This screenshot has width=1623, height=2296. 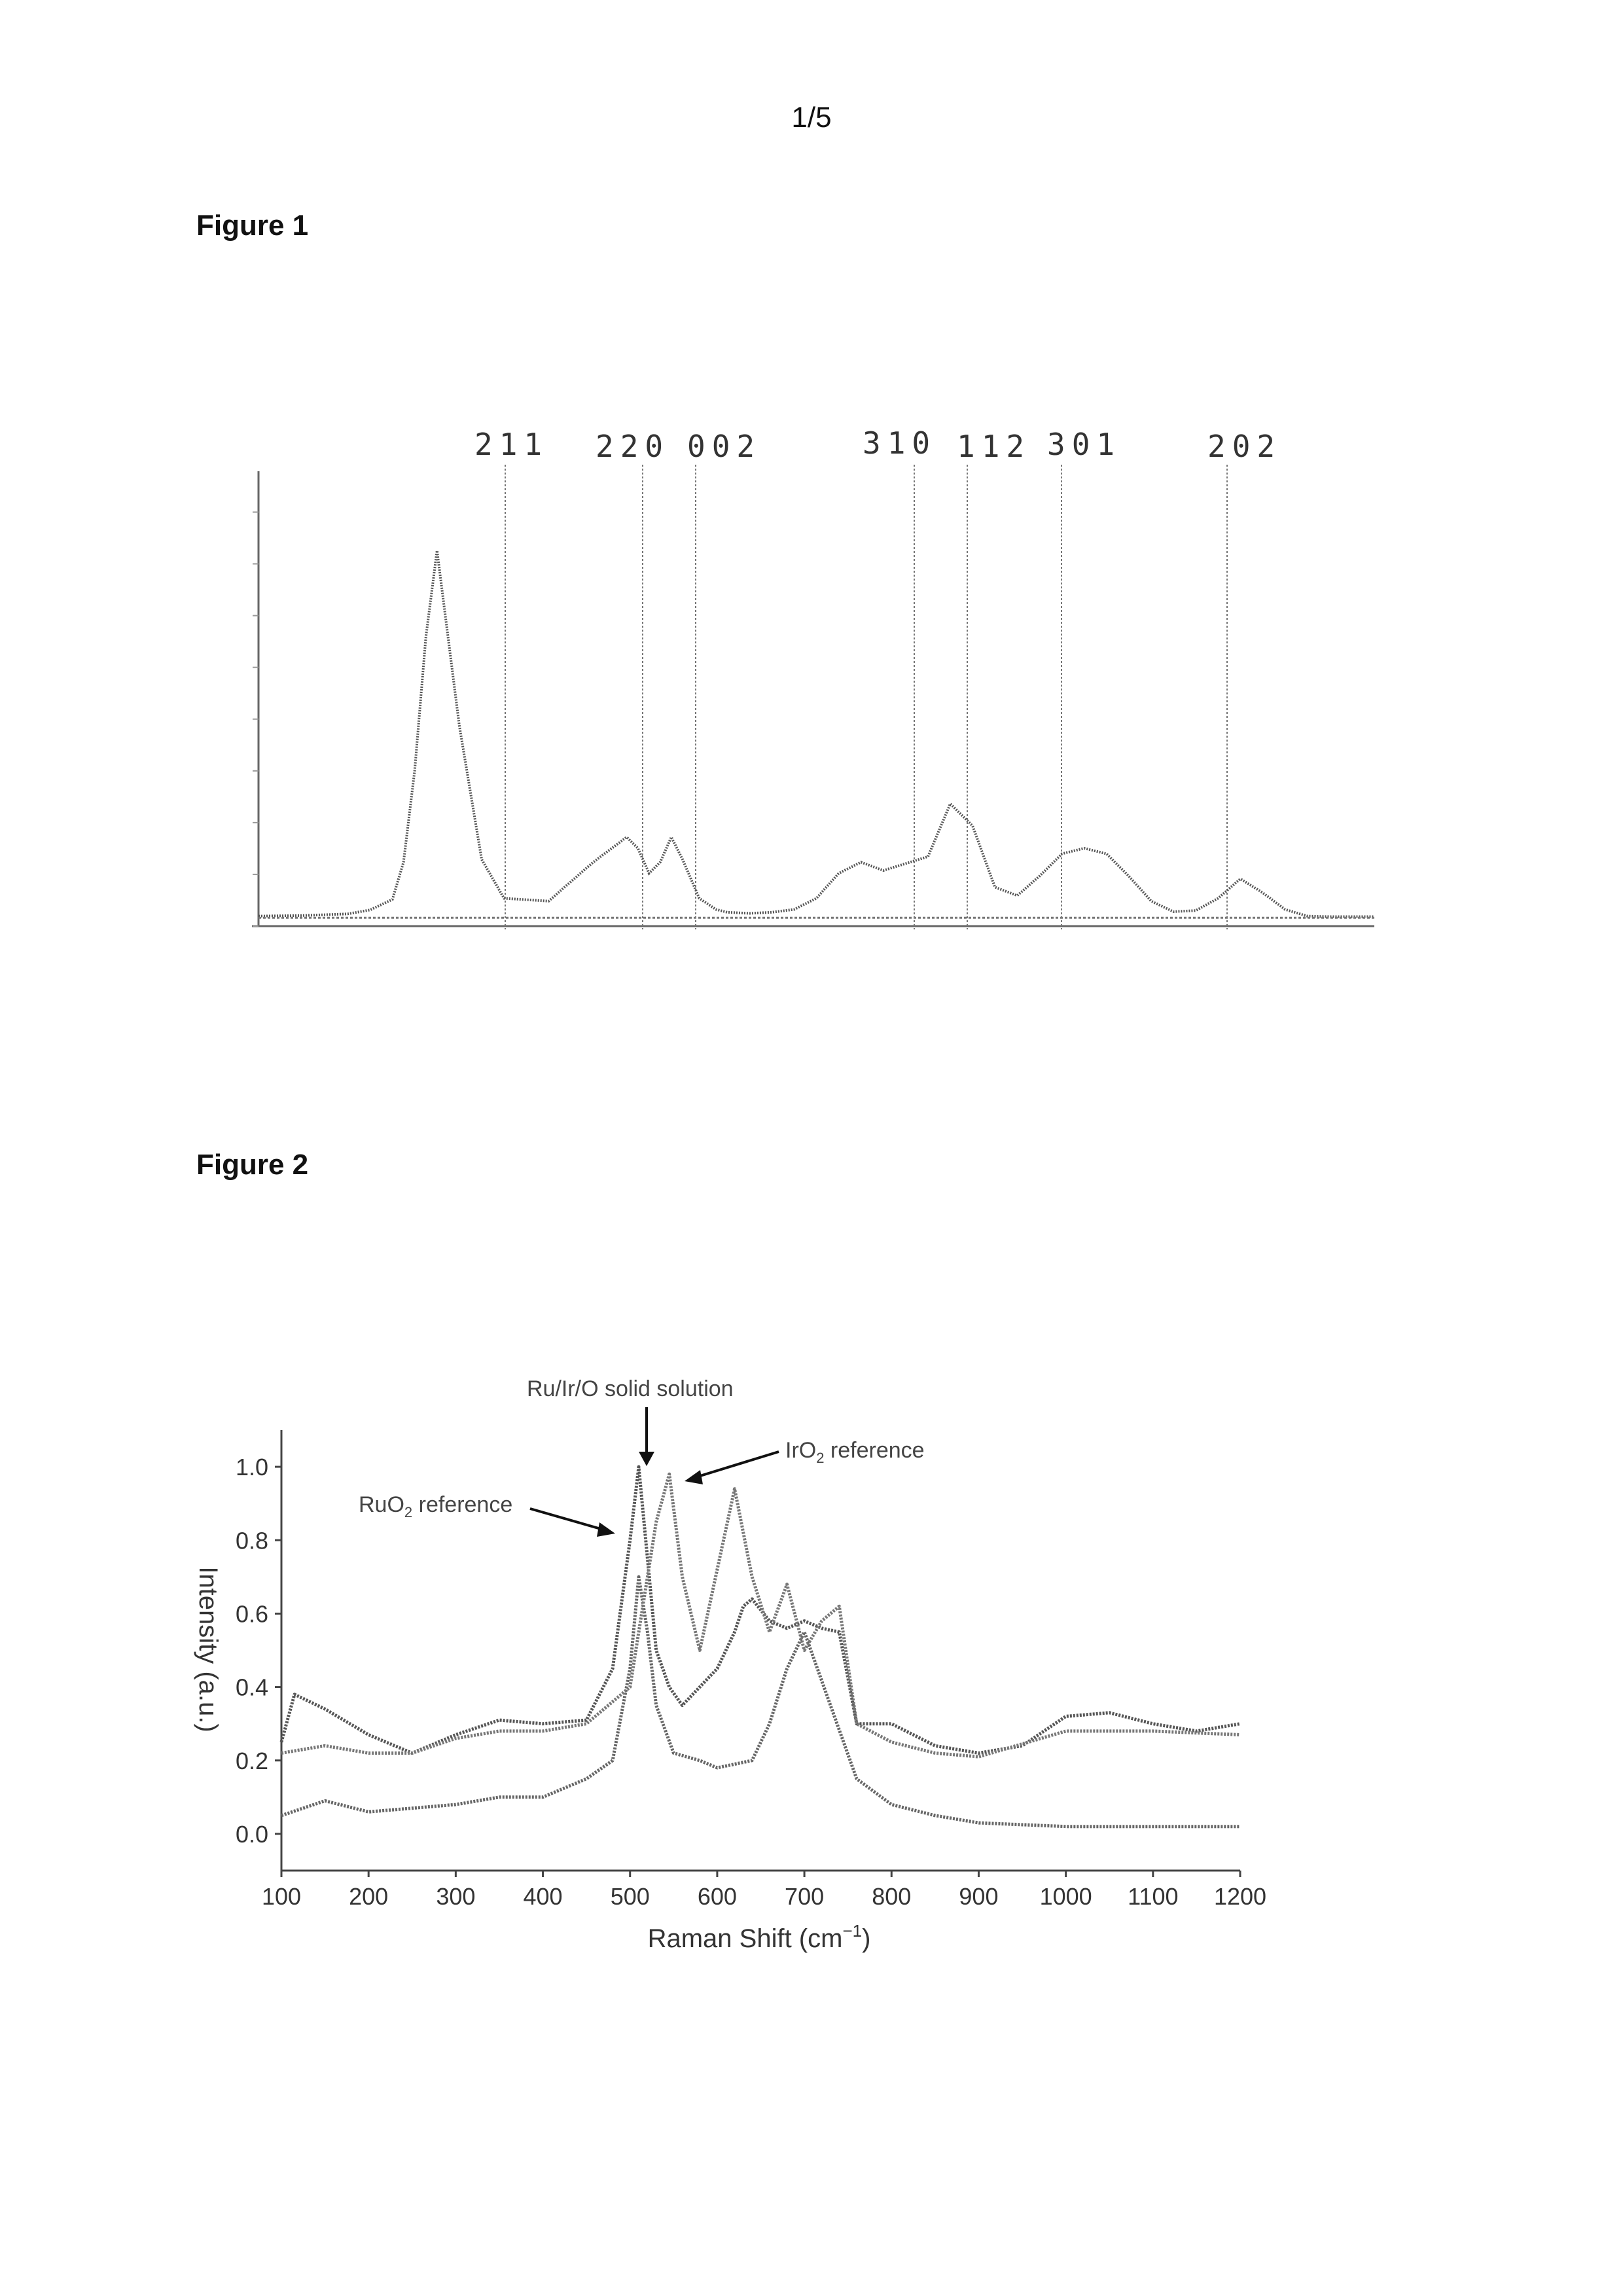 What do you see at coordinates (1084, 444) in the screenshot?
I see `peak-label-301: 301` at bounding box center [1084, 444].